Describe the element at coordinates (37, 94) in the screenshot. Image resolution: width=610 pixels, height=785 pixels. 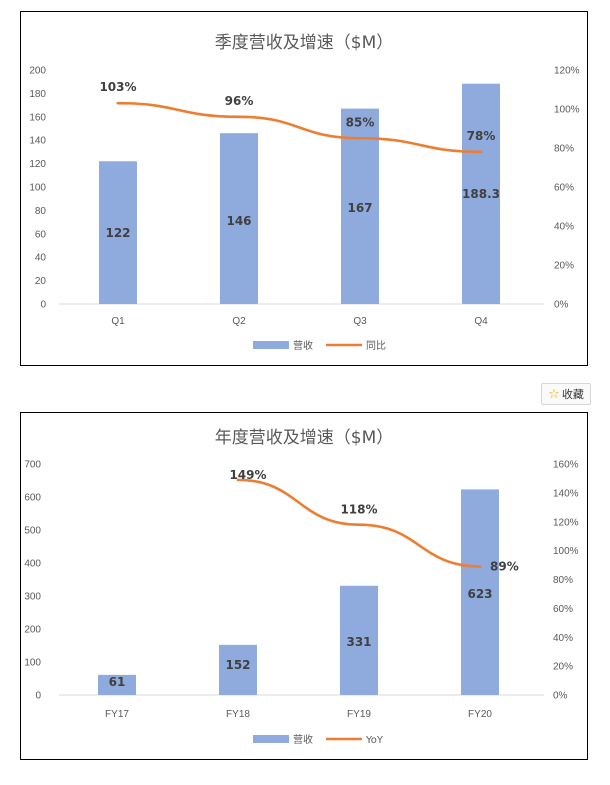
I see `y-tick-label: 180` at that location.